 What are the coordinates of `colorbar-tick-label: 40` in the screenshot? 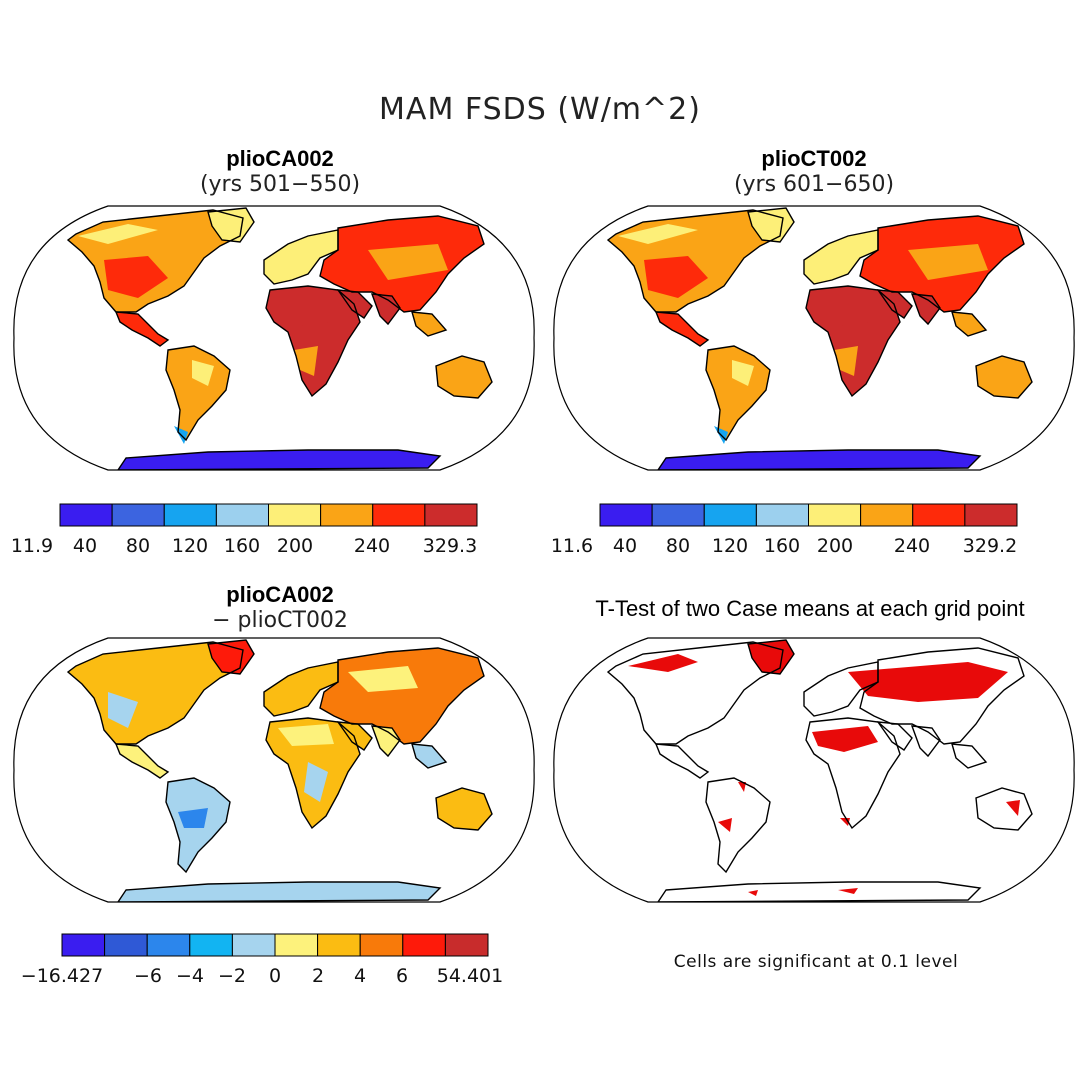 It's located at (85, 546).